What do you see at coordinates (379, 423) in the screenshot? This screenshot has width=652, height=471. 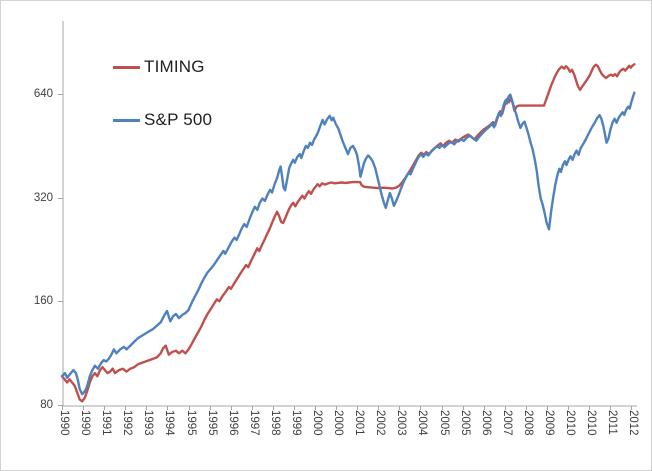 I see `x-tick-label: 2002` at bounding box center [379, 423].